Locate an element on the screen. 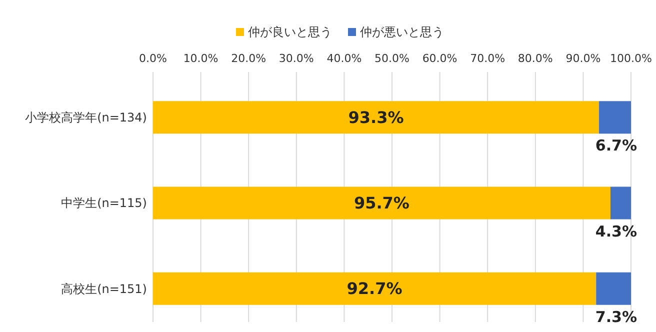 The height and width of the screenshot is (332, 656). x-tick-label: 100.0% is located at coordinates (631, 58).